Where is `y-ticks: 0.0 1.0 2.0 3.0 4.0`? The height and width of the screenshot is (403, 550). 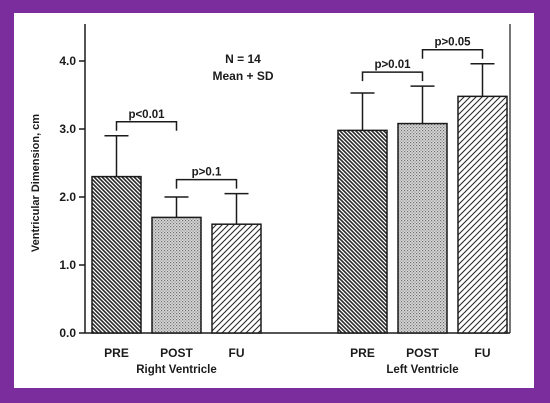 y-ticks: 0.0 1.0 2.0 3.0 4.0 is located at coordinates (72, 197).